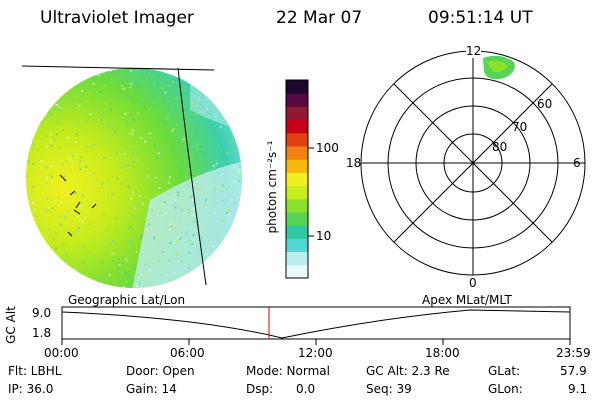 The width and height of the screenshot is (600, 400). What do you see at coordinates (324, 236) in the screenshot?
I see `color-bar-tick-10: 10` at bounding box center [324, 236].